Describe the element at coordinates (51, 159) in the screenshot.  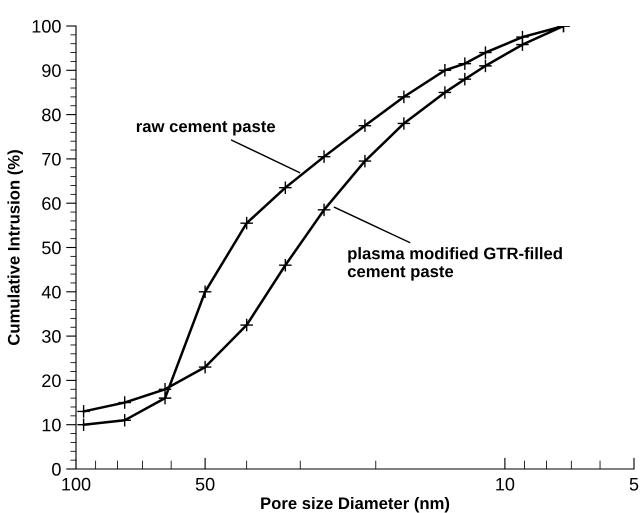
I see `y-tick-label: 70` at that location.